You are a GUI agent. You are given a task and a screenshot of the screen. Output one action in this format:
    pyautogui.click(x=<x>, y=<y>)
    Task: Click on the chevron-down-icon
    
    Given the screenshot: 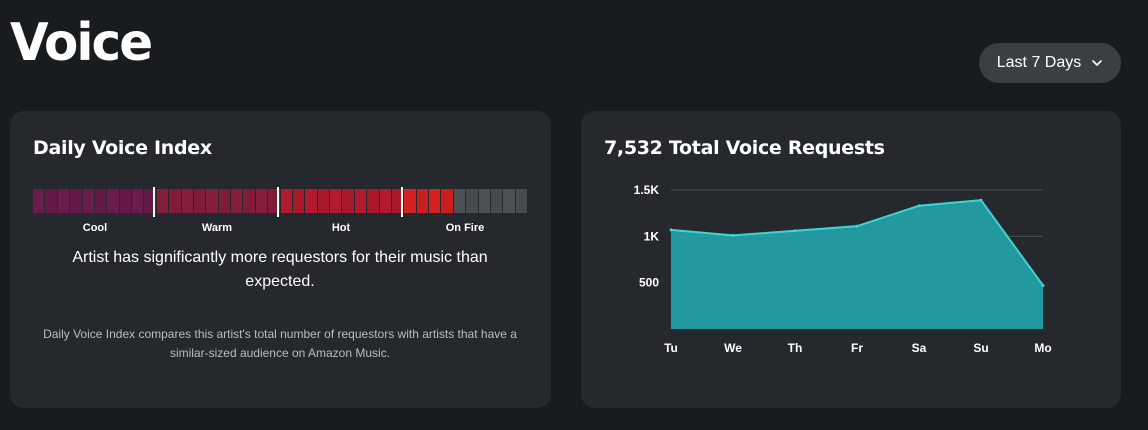 What is the action you would take?
    pyautogui.click(x=1097, y=63)
    